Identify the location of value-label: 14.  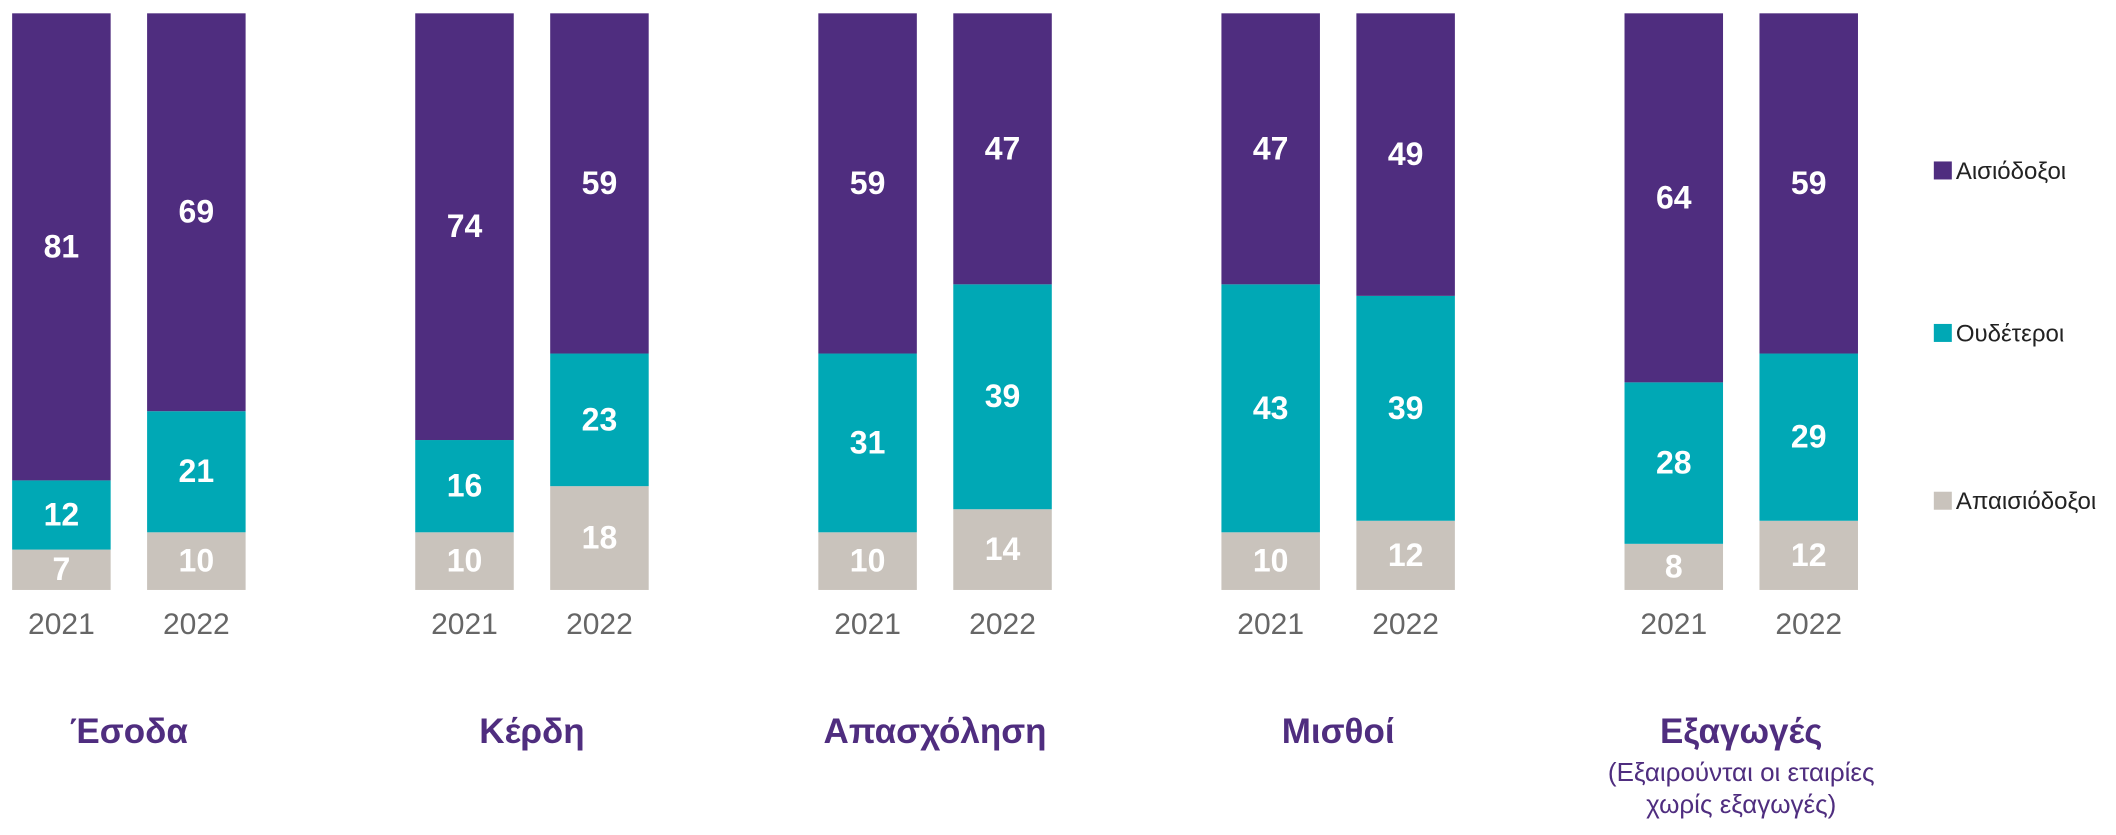
(1003, 549).